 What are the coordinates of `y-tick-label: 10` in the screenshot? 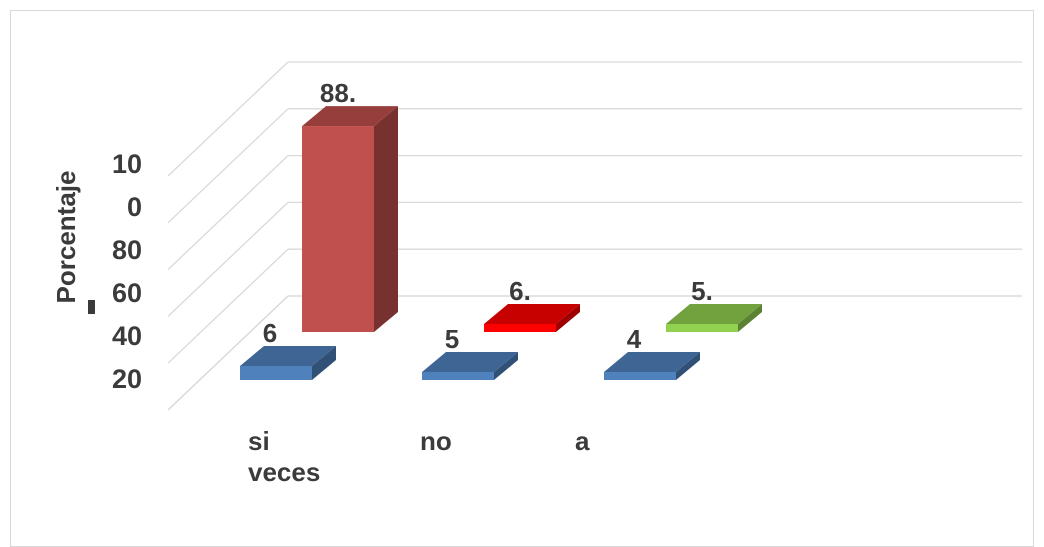 It's located at (127, 164).